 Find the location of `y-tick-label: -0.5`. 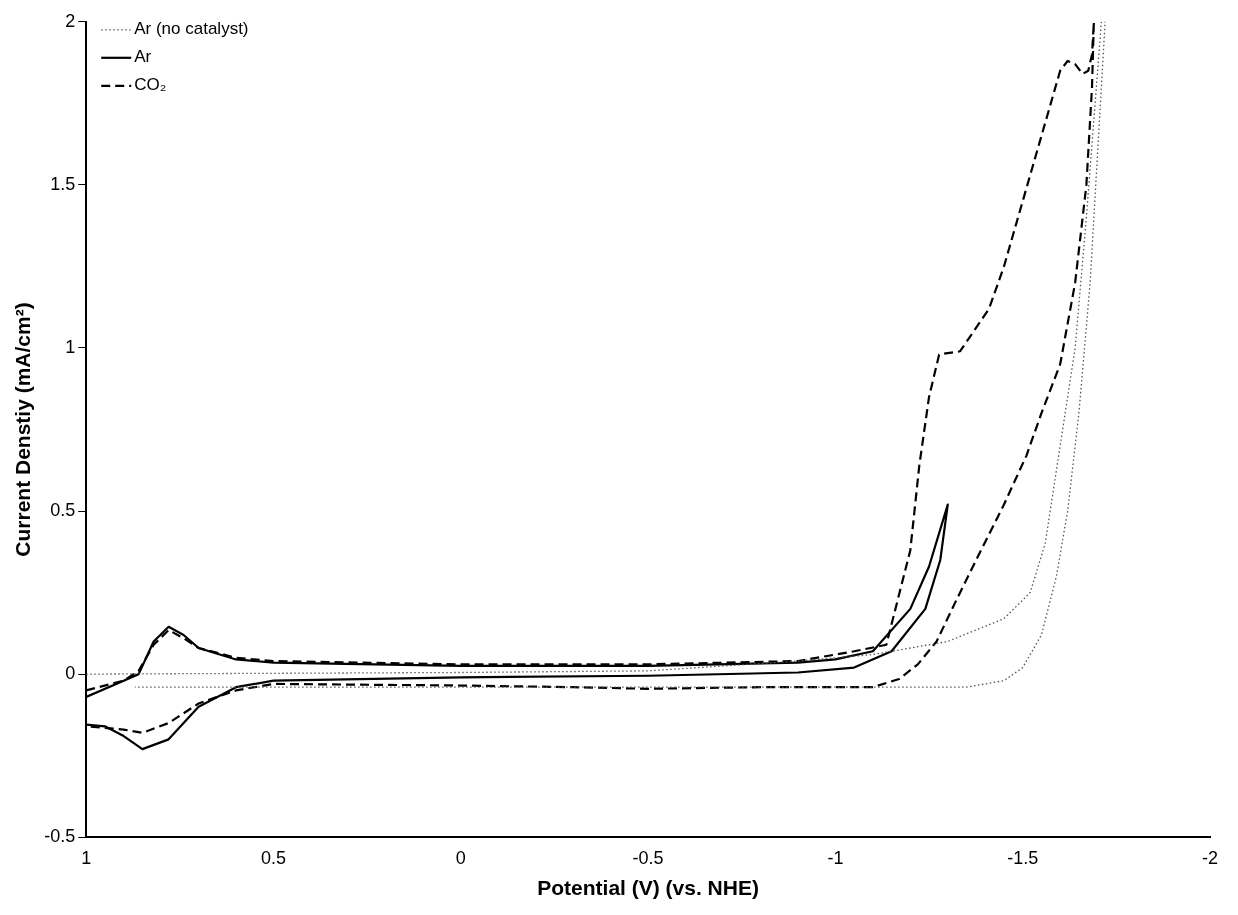

y-tick-label: -0.5 is located at coordinates (60, 836).